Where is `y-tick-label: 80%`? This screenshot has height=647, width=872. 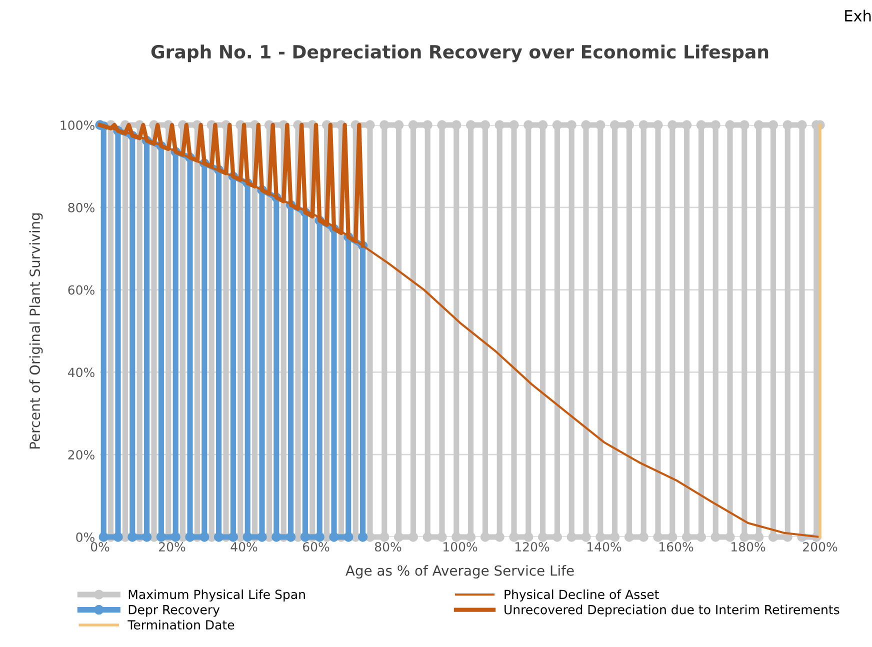 y-tick-label: 80% is located at coordinates (81, 207).